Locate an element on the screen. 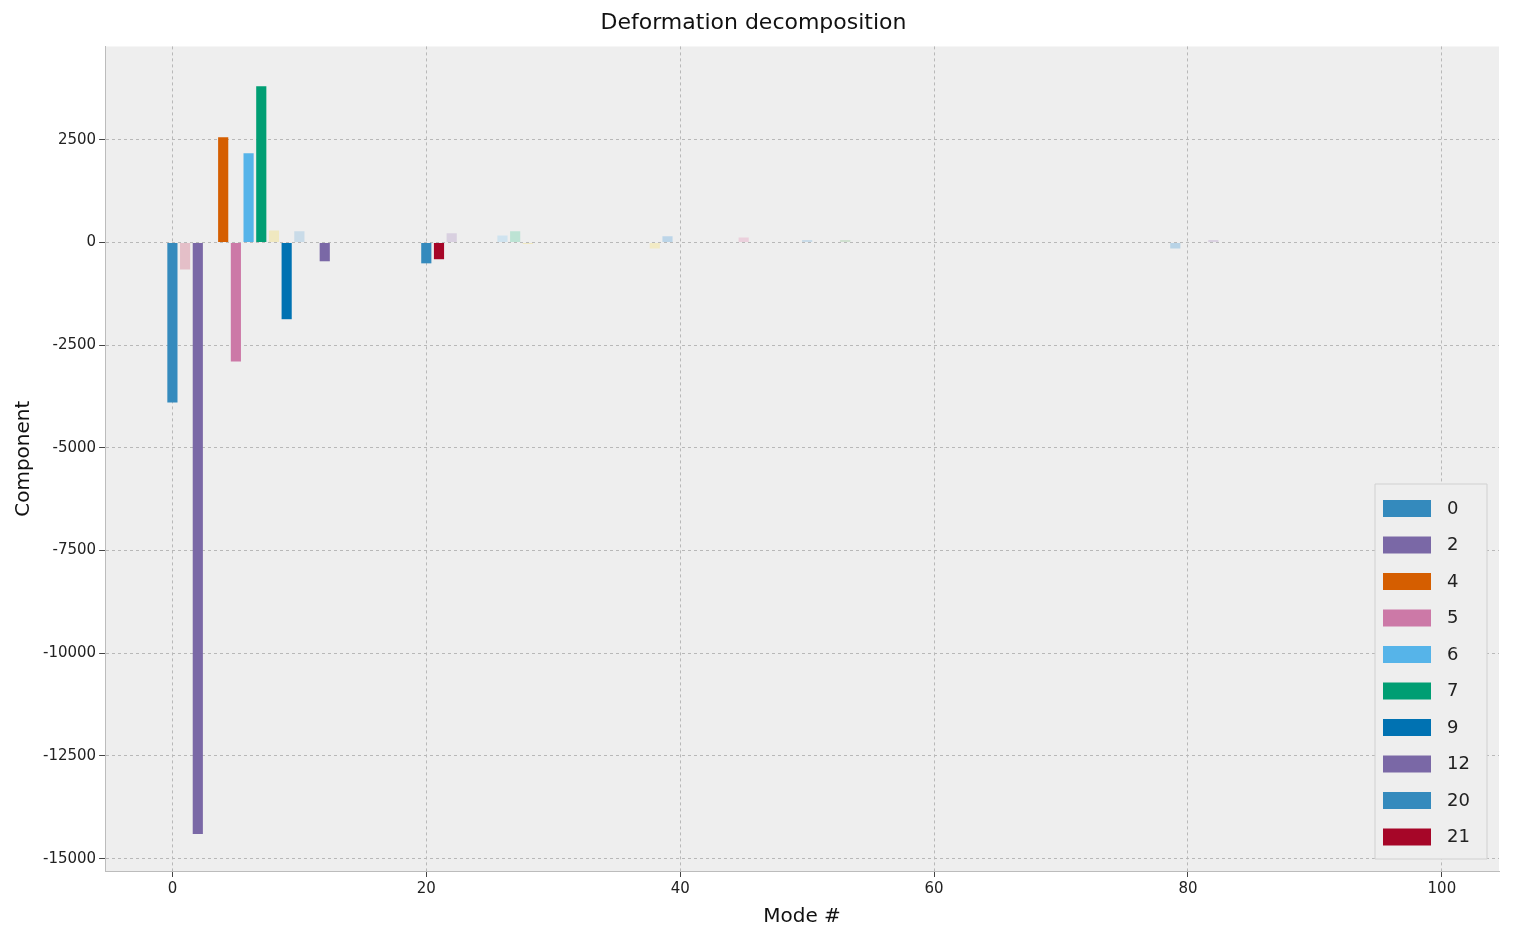 The image size is (1519, 946). y-tick-label: -7500 is located at coordinates (74, 549).